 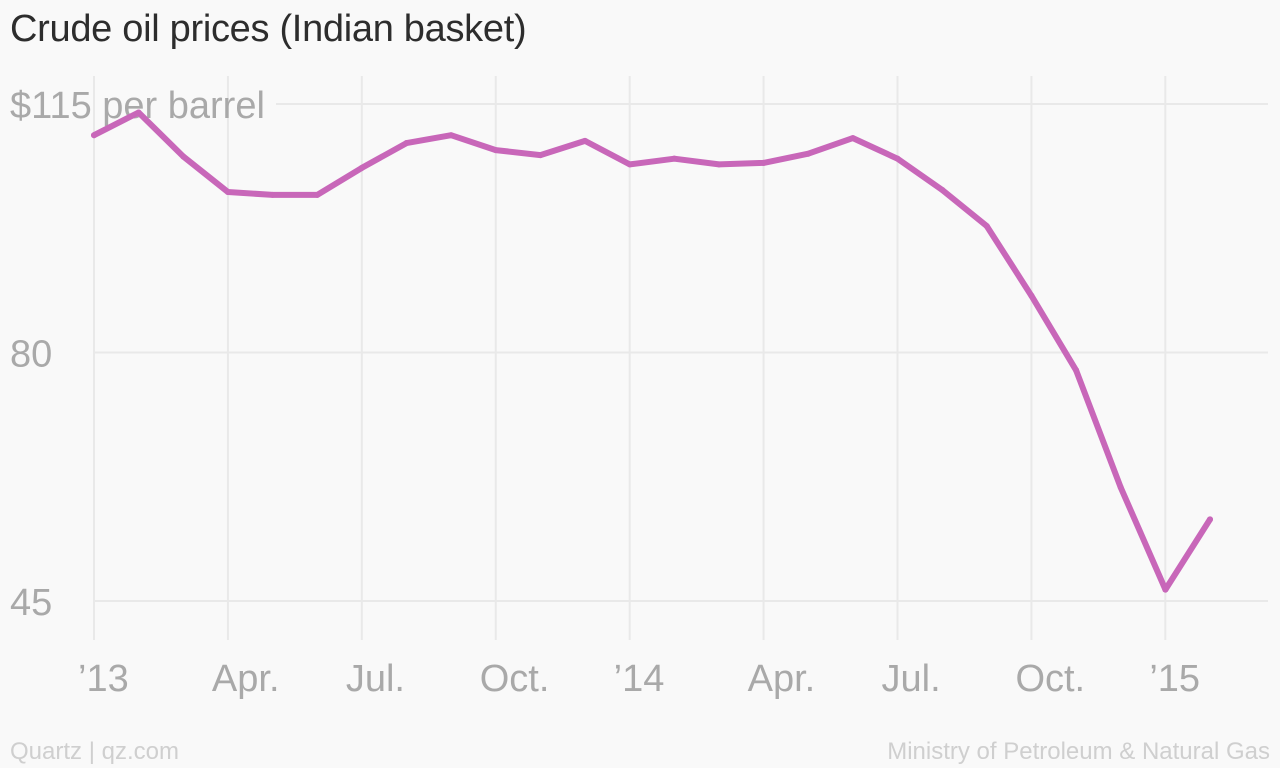 What do you see at coordinates (94, 751) in the screenshot?
I see `footer-credit: Quartz | qz.com` at bounding box center [94, 751].